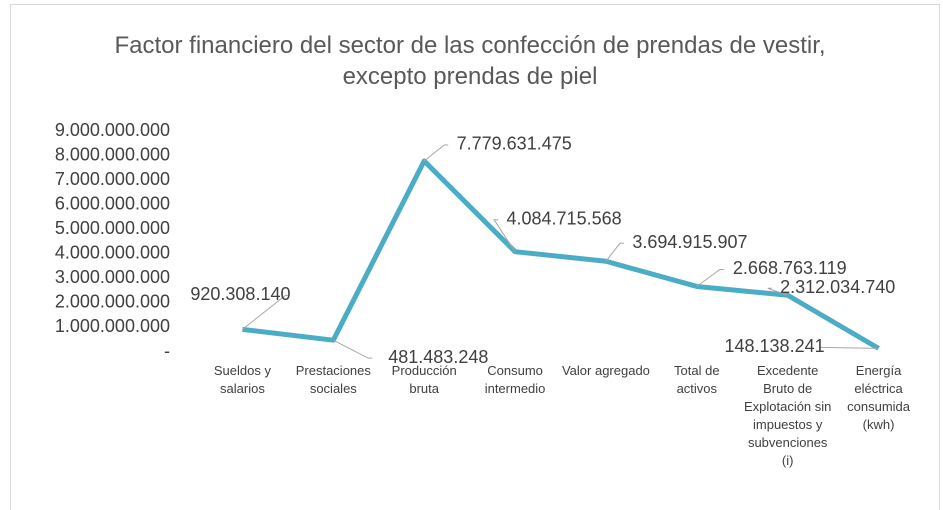  What do you see at coordinates (424, 379) in the screenshot?
I see `x-tick-label: Producción bruta` at bounding box center [424, 379].